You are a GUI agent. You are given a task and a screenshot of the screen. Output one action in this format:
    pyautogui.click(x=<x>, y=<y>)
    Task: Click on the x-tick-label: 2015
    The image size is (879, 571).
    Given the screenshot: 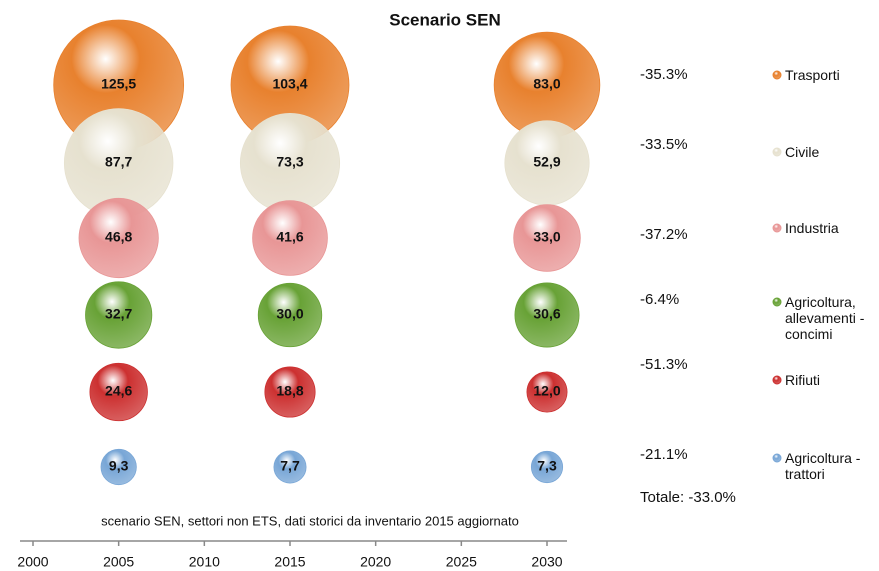 What is the action you would take?
    pyautogui.click(x=289, y=562)
    